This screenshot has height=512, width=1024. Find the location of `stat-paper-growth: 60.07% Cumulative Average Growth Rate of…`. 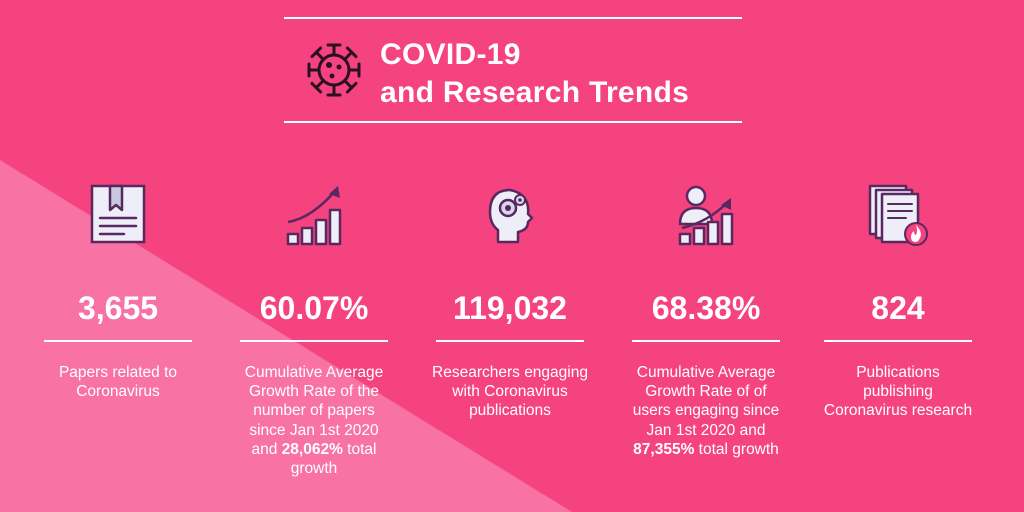

stat-paper-growth: 60.07% Cumulative Average Growth Rate of… is located at coordinates (314, 328).